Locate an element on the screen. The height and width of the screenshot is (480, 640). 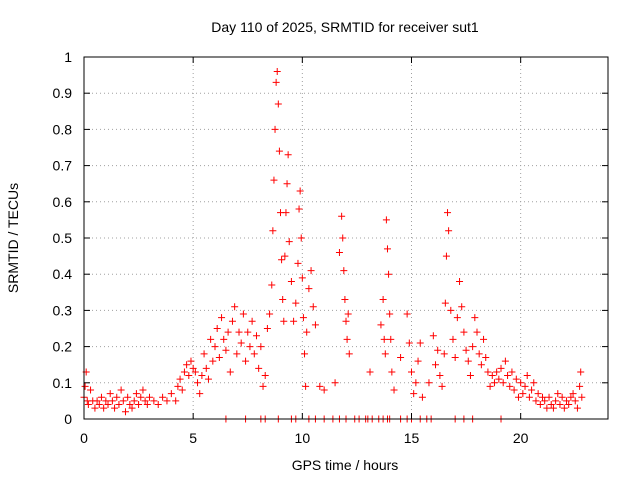
x-axis-label: GPS time / hours is located at coordinates (345, 465).